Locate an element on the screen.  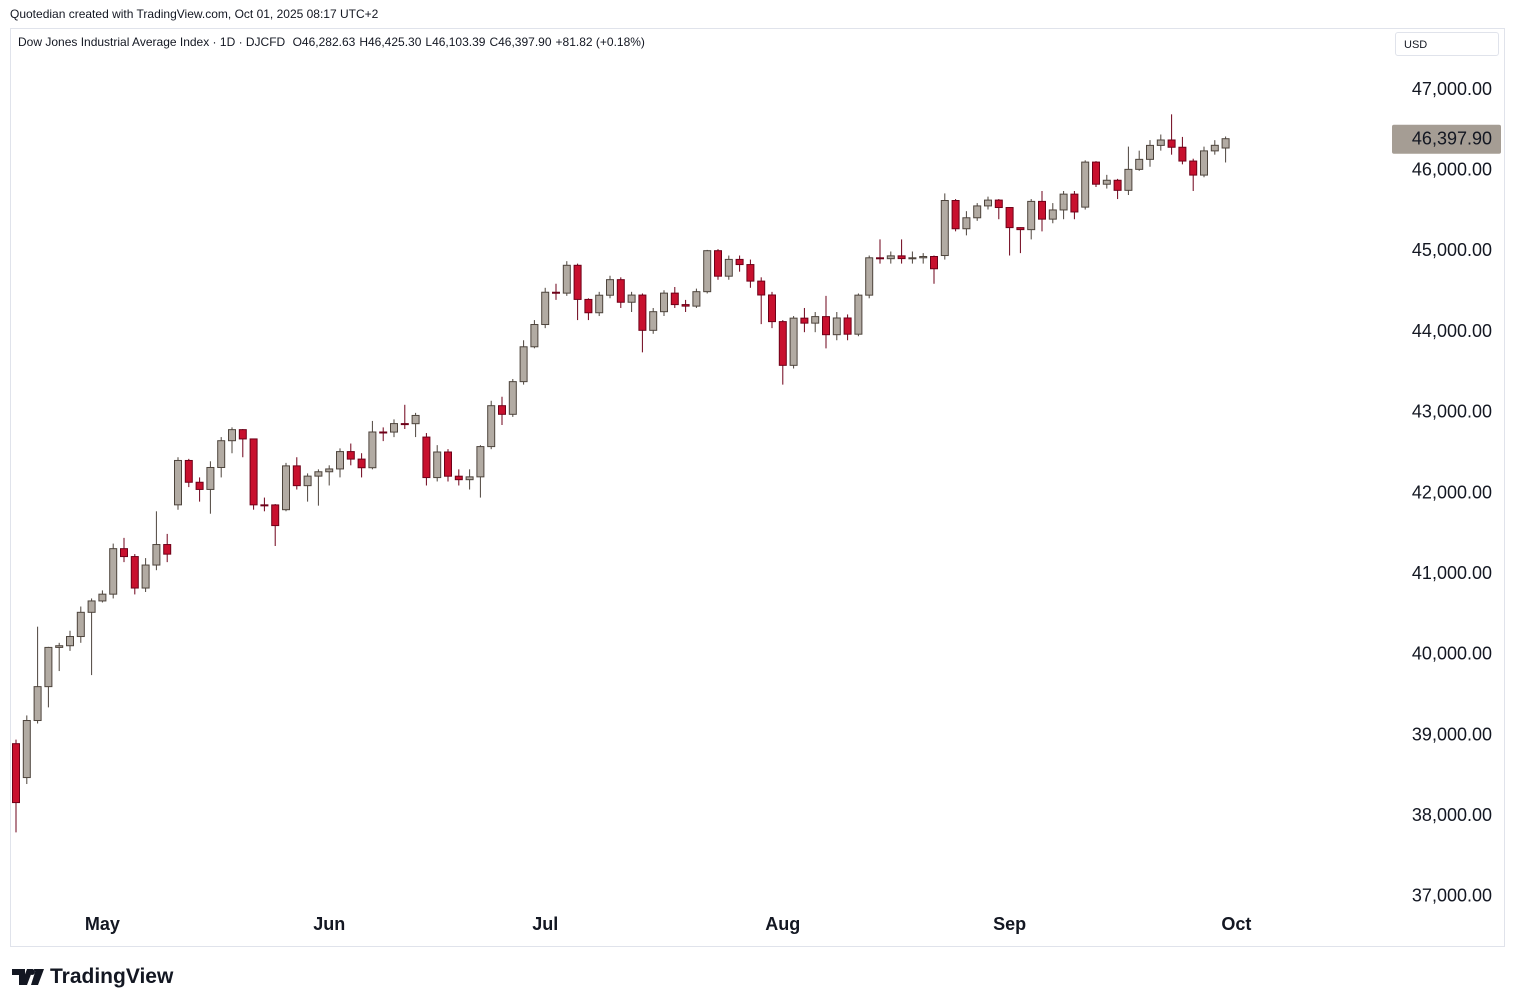
y-tick-label: 37,000.00 is located at coordinates (1452, 896).